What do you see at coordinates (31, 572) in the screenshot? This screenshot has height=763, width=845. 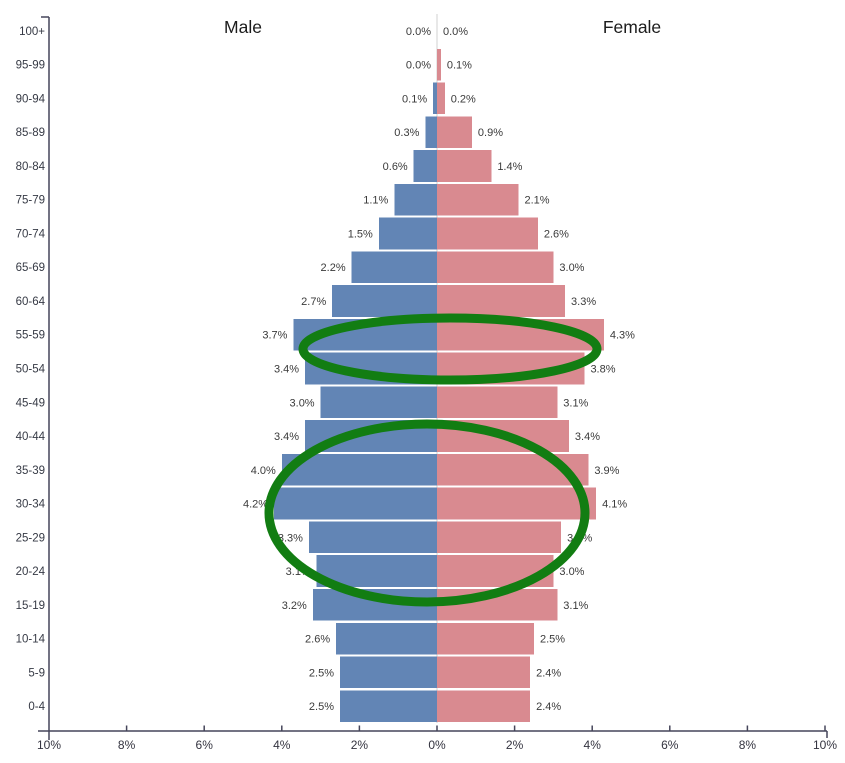 I see `age-axis-label: 20-24` at bounding box center [31, 572].